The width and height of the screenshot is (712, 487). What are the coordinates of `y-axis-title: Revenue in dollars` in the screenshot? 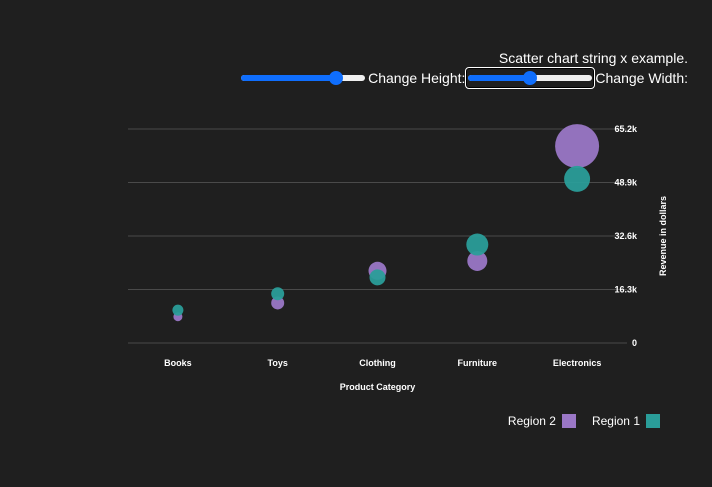 It's located at (663, 236).